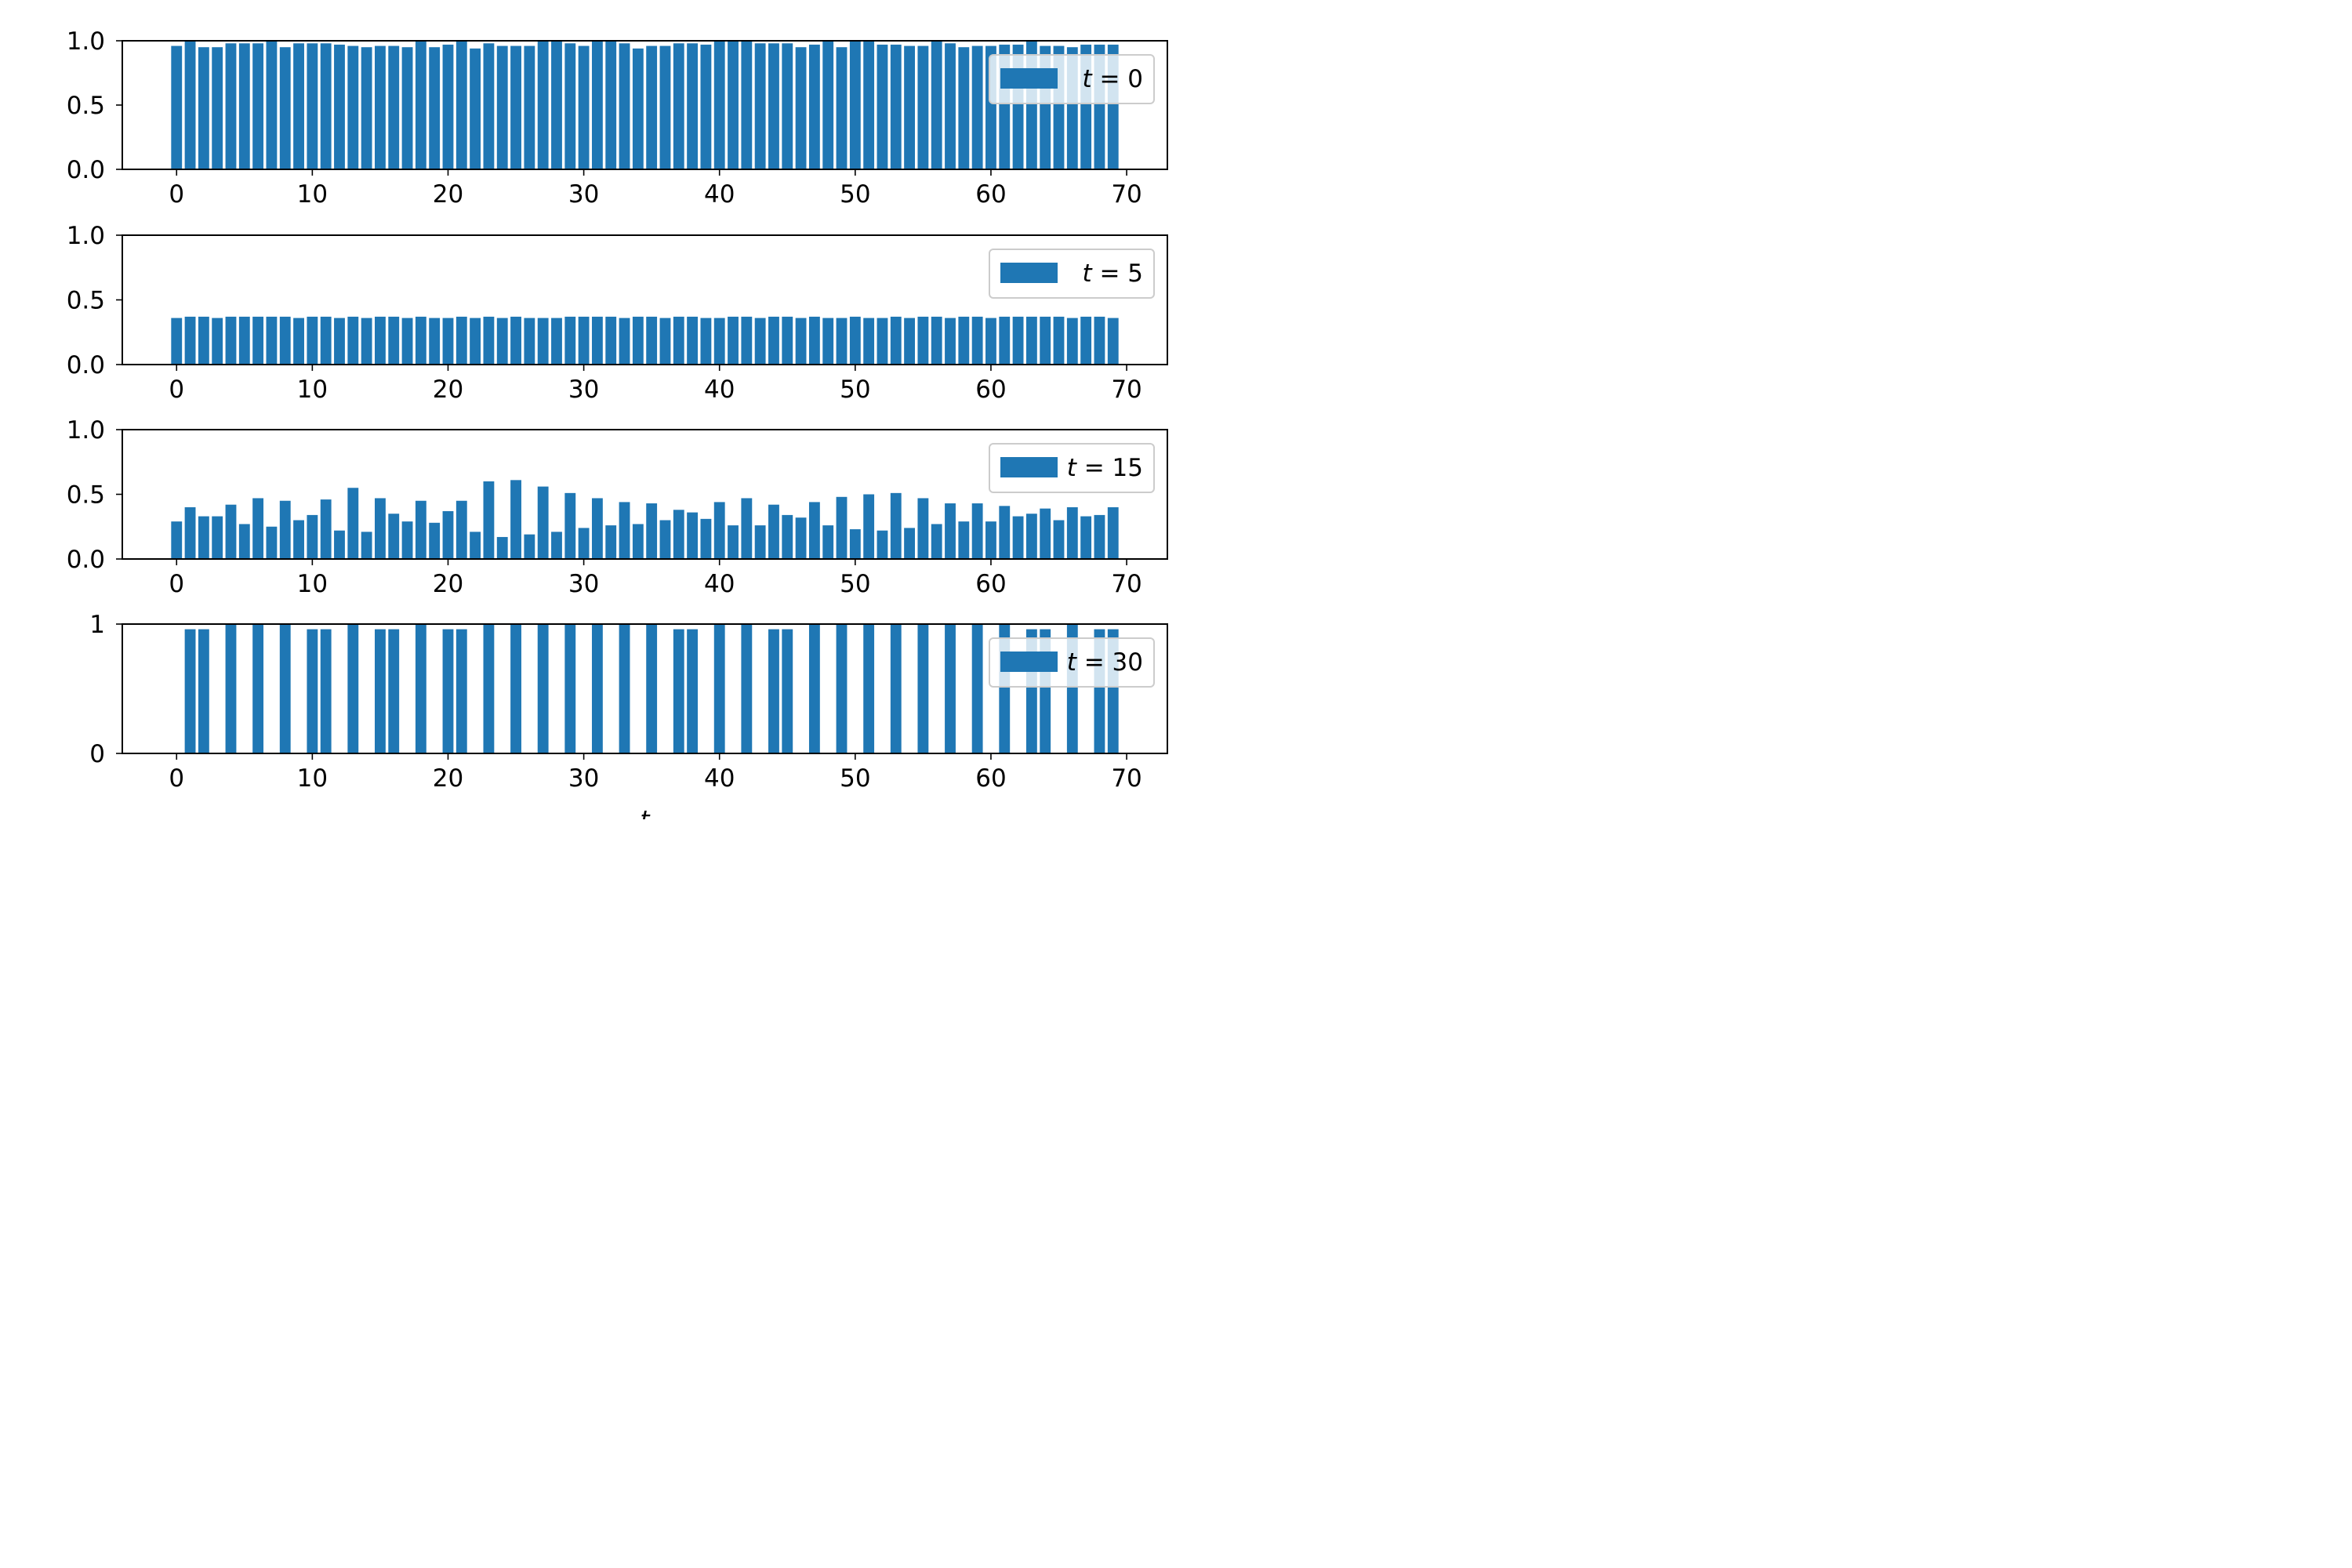  I want to click on legend: t = 0, so click(1072, 79).